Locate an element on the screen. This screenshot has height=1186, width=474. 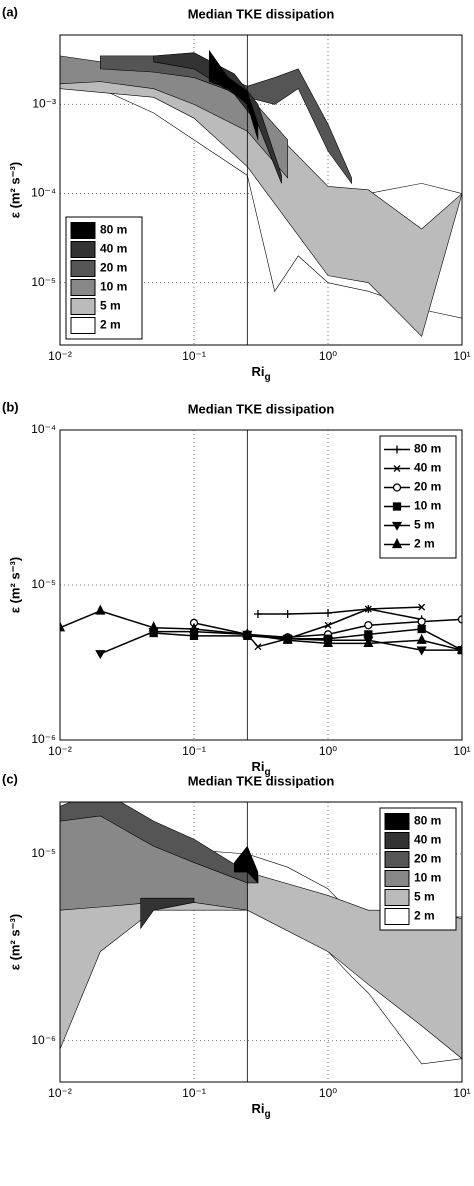
y-tick-label: 10⁻³ is located at coordinates (44, 104).